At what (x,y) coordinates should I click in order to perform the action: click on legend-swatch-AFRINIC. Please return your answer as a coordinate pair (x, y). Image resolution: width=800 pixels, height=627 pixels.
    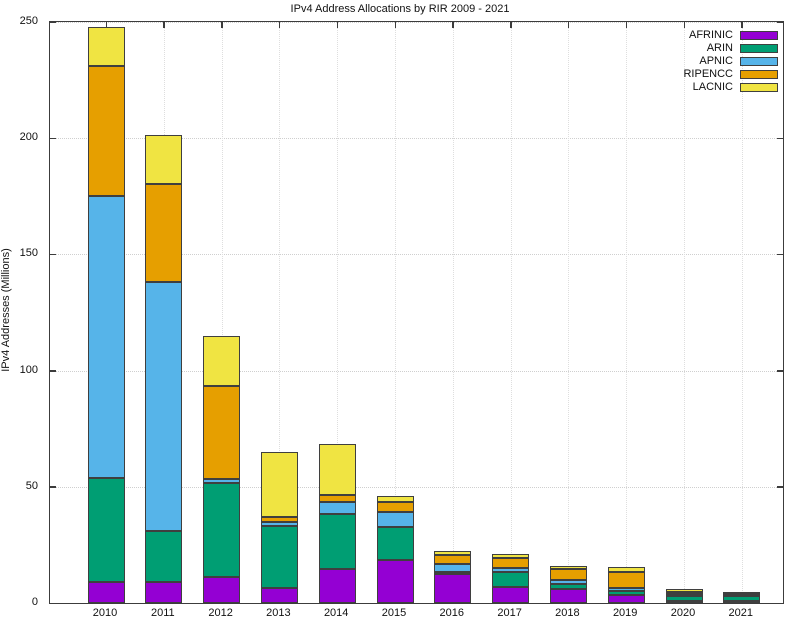
    Looking at the image, I should click on (759, 35).